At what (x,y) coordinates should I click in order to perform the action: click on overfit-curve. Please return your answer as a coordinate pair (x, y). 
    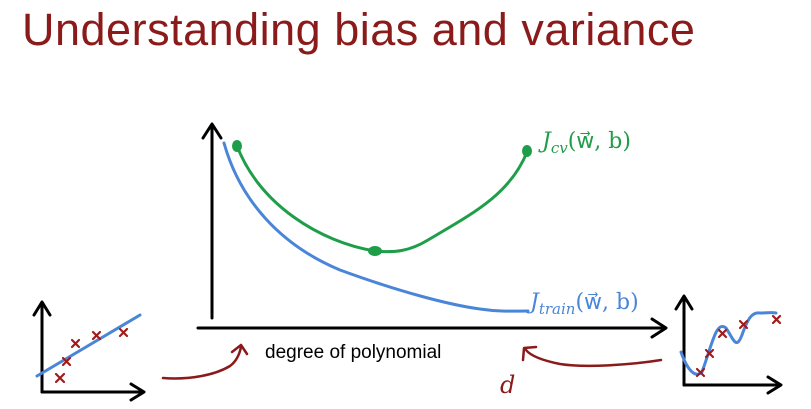
    Looking at the image, I should click on (728, 343).